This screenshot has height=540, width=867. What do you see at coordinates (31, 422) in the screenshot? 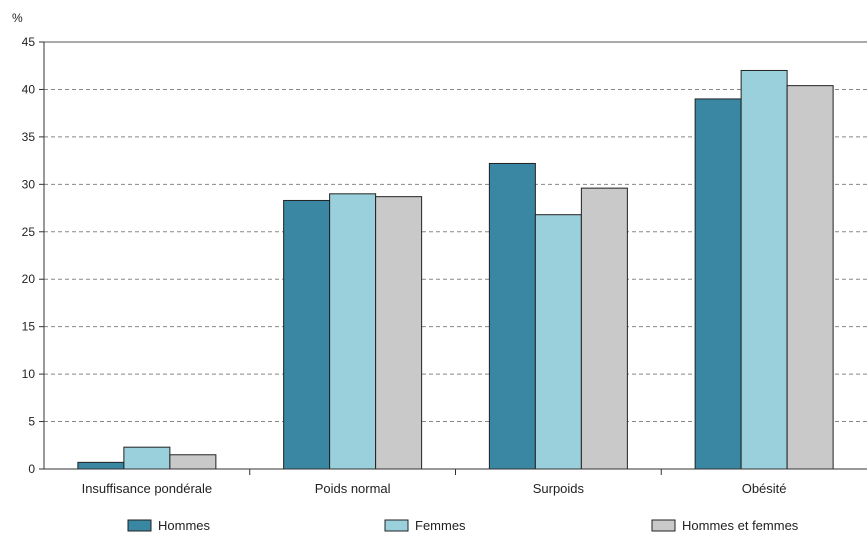
I see `y-tick-label-5: 5` at bounding box center [31, 422].